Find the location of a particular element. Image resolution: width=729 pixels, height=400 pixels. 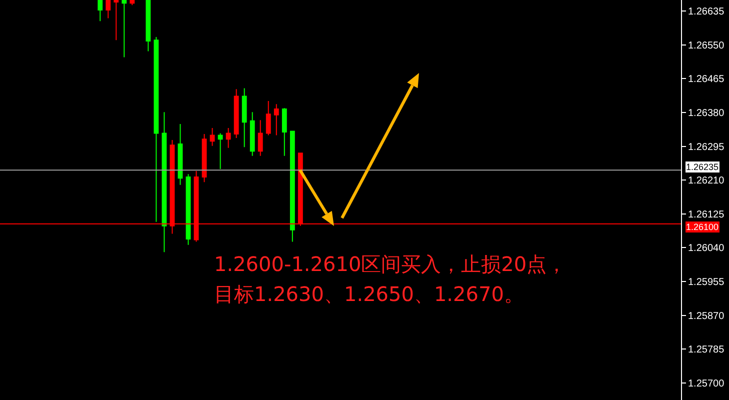

ref-line-label: 1.26235 is located at coordinates (702, 167).